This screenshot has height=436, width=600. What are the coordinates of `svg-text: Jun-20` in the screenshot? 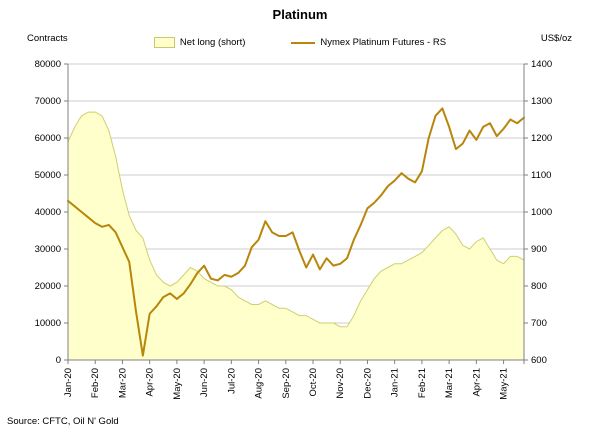 It's located at (204, 382).